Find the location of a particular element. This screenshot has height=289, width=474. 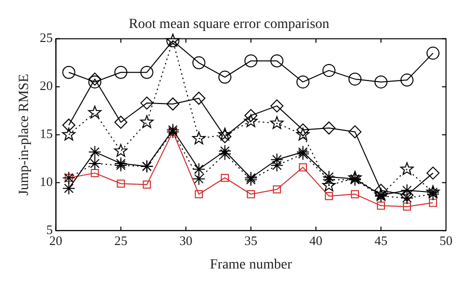

chart-title: Root mean square error comparison is located at coordinates (229, 24).